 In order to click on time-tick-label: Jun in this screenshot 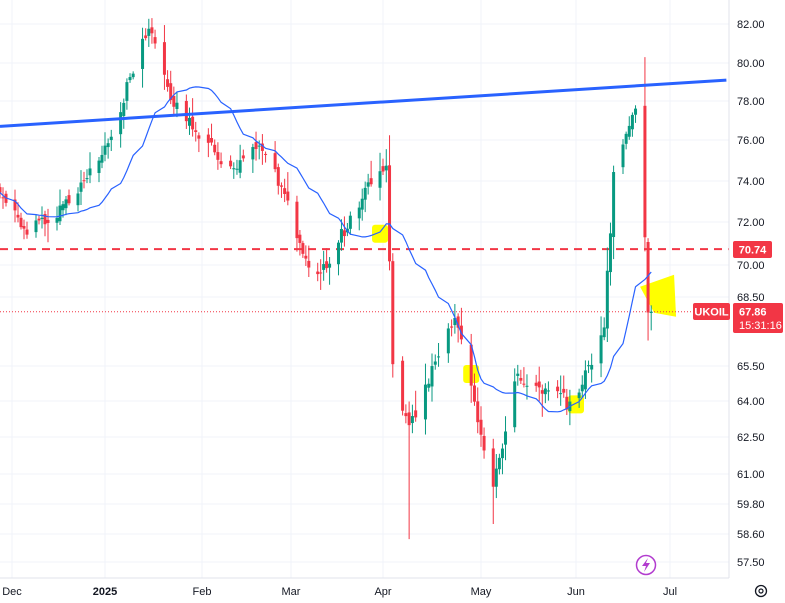, I will do `click(576, 592)`.